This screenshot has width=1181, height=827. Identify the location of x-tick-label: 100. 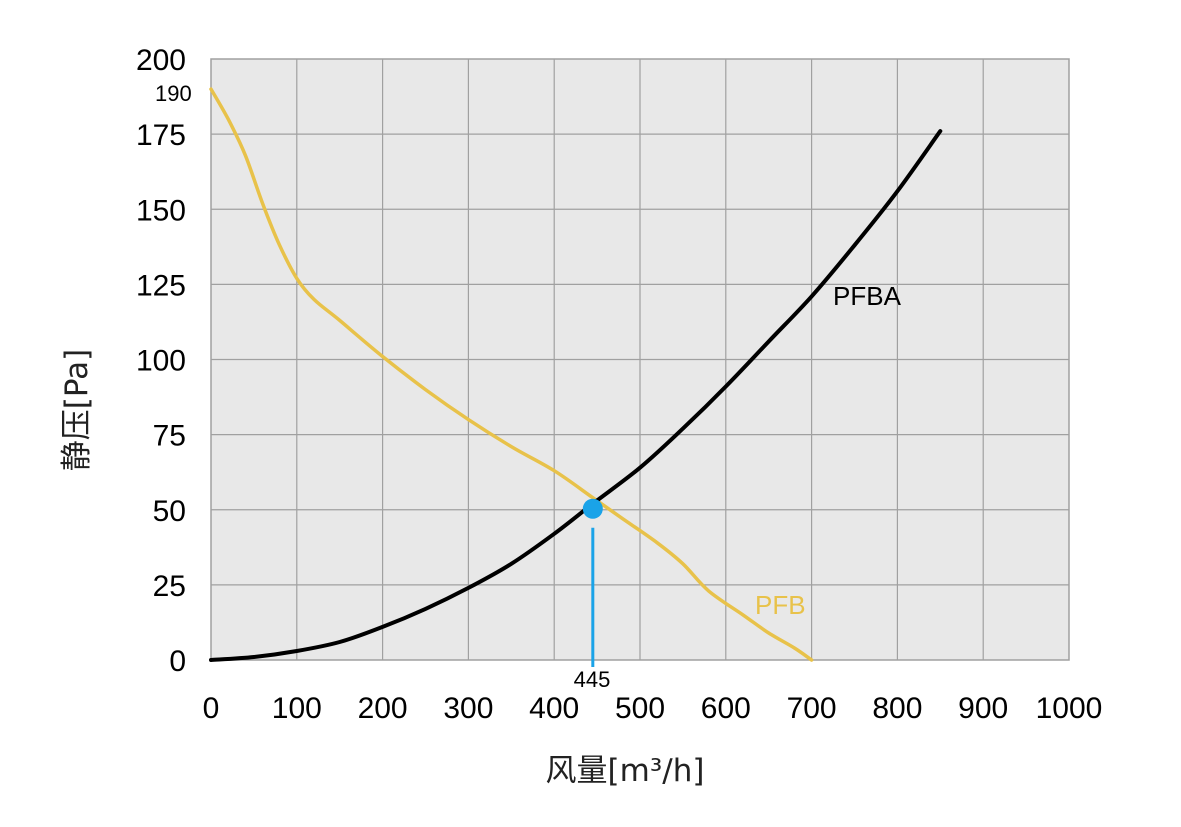
(297, 708).